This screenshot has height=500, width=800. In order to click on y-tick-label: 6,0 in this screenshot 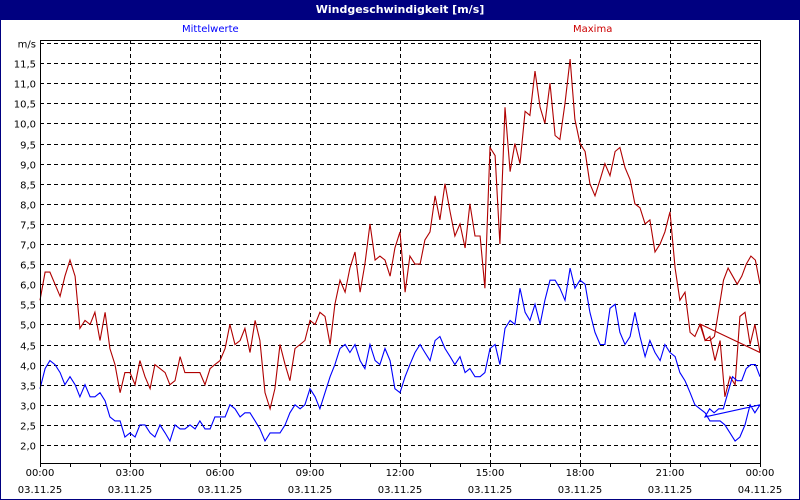, I will do `click(28, 286)`.